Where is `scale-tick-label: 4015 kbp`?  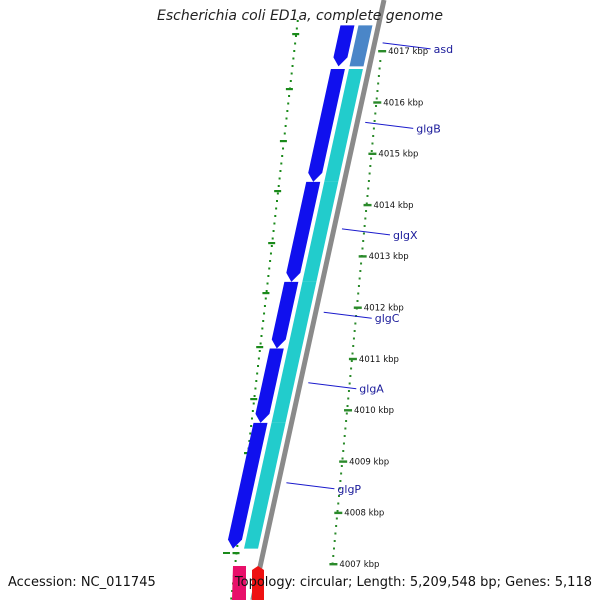
scale-tick-label: 4015 kbp is located at coordinates (398, 155).